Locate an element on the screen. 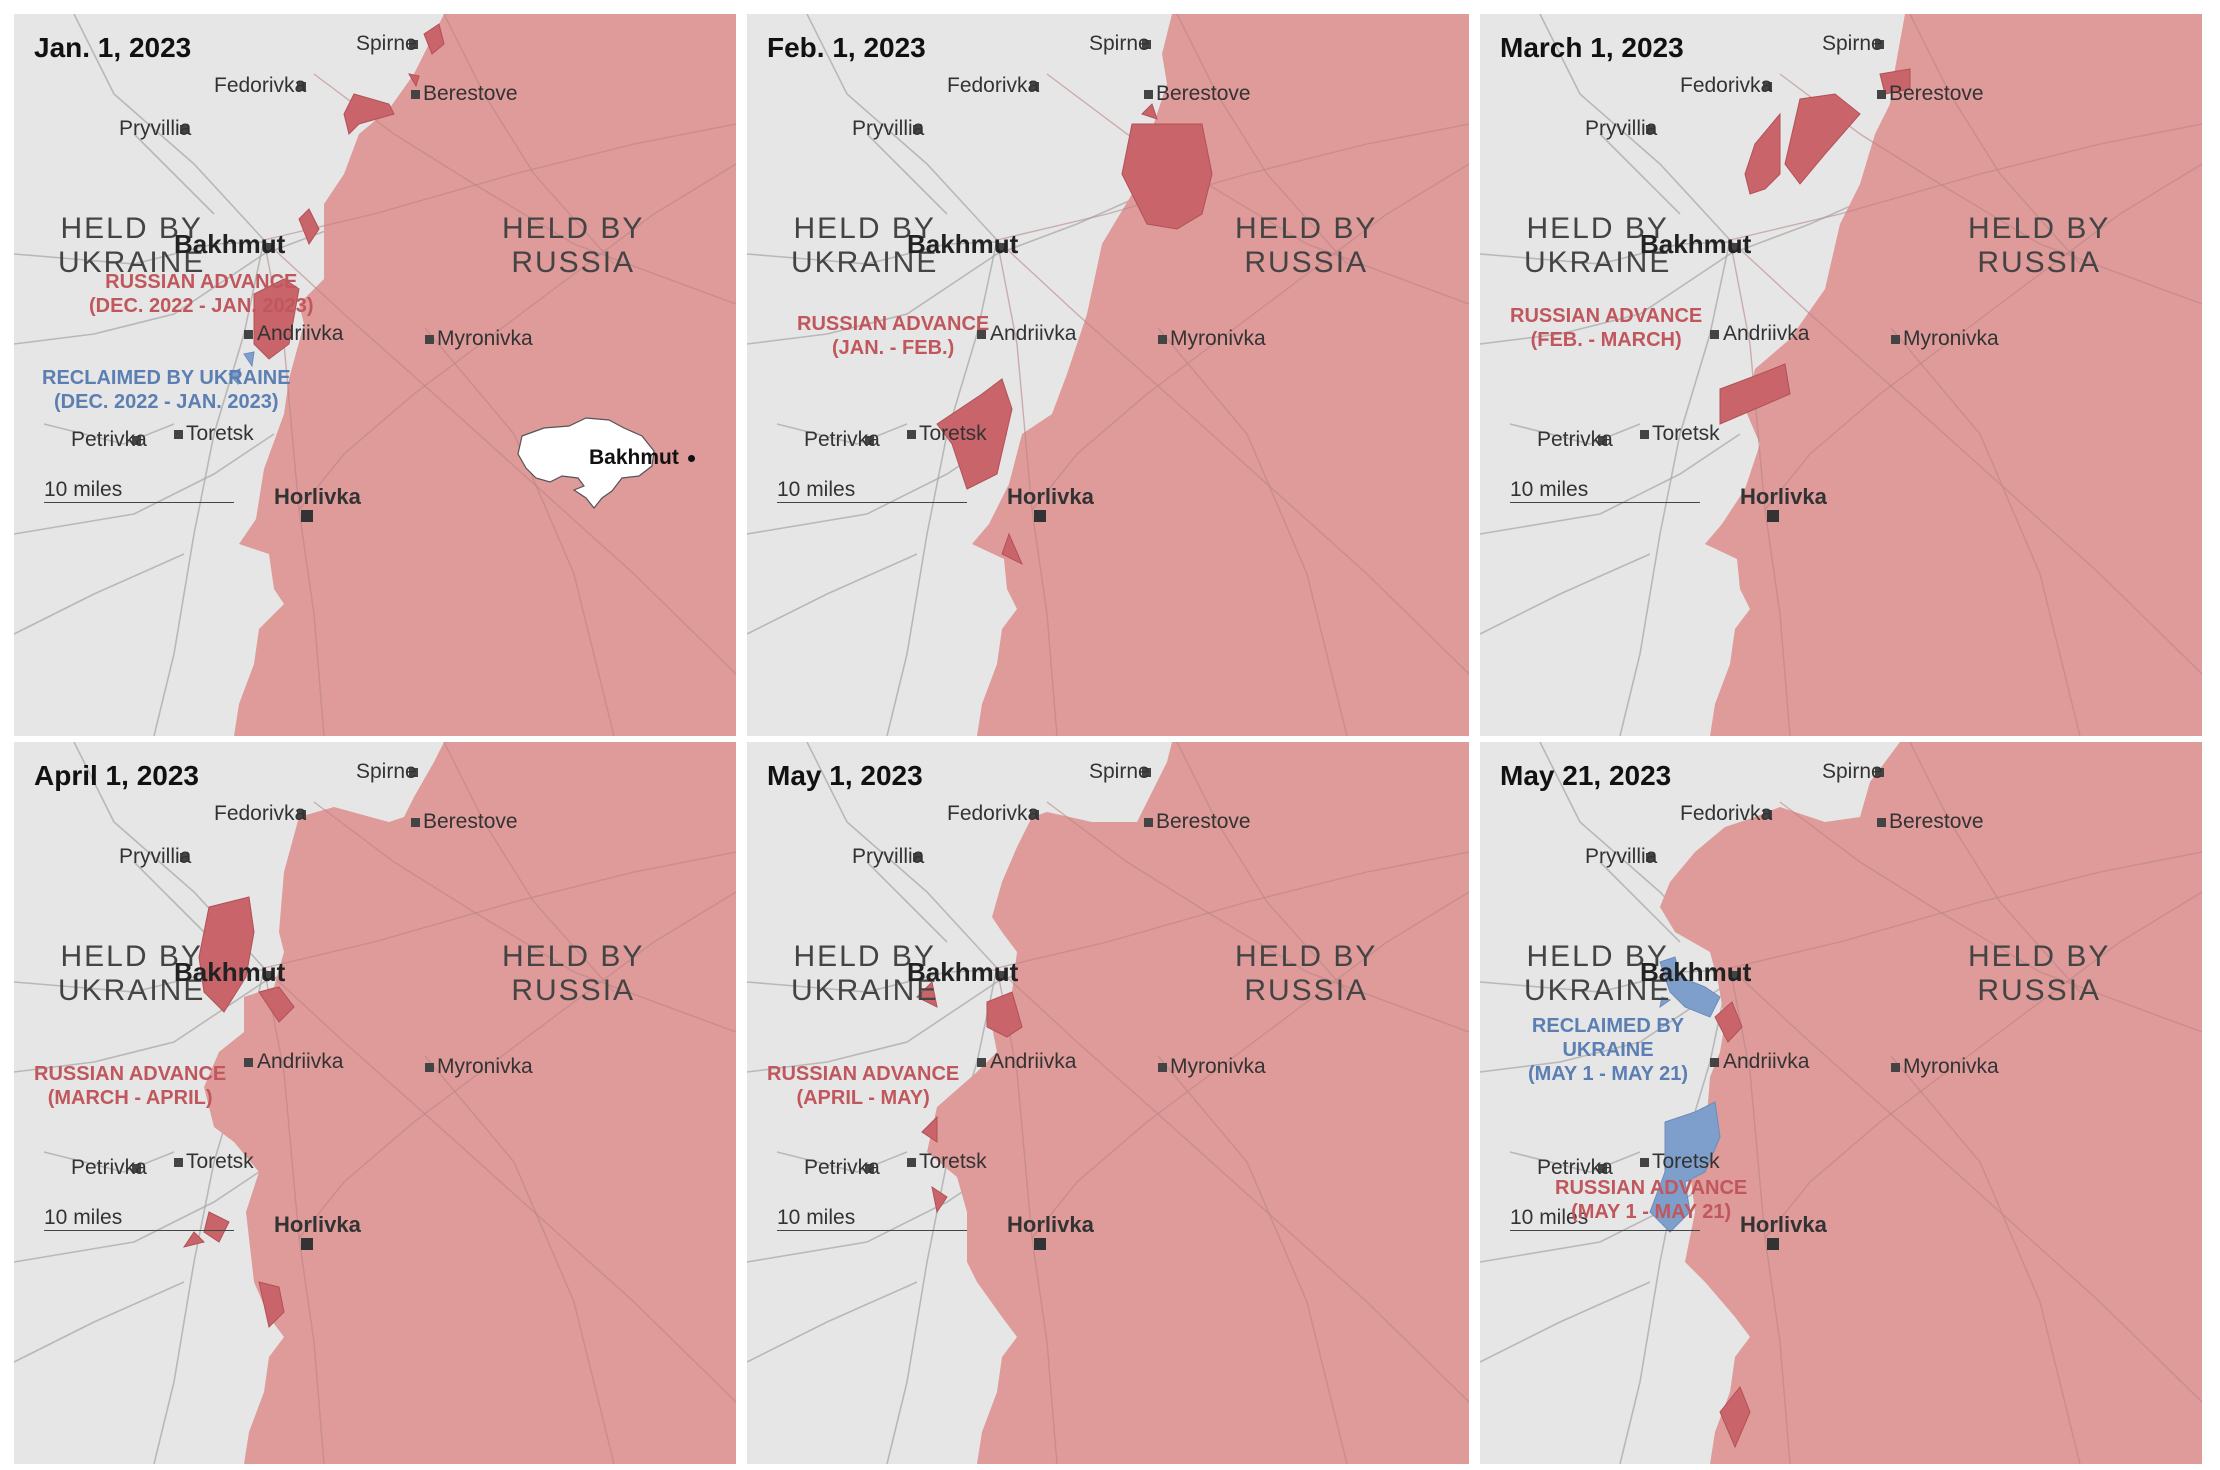 Image resolution: width=2220 pixels, height=1470 pixels. reclaimed-by-ukraine-label-line: UKRAINE is located at coordinates (1608, 1050).